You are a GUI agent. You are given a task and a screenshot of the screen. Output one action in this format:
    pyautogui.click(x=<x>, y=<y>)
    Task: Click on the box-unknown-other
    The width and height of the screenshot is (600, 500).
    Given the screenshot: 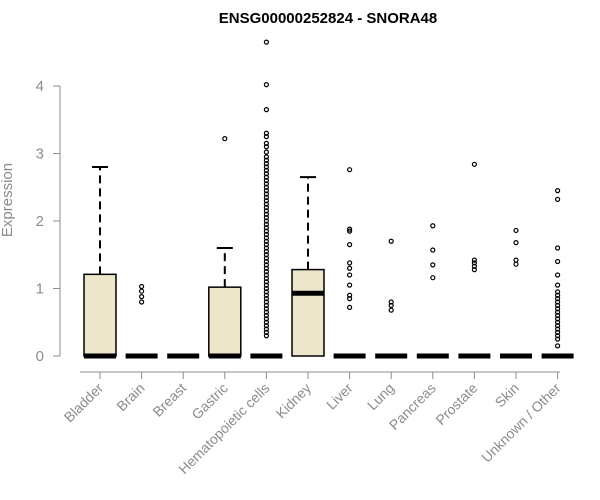 What is the action you would take?
    pyautogui.click(x=557, y=273)
    